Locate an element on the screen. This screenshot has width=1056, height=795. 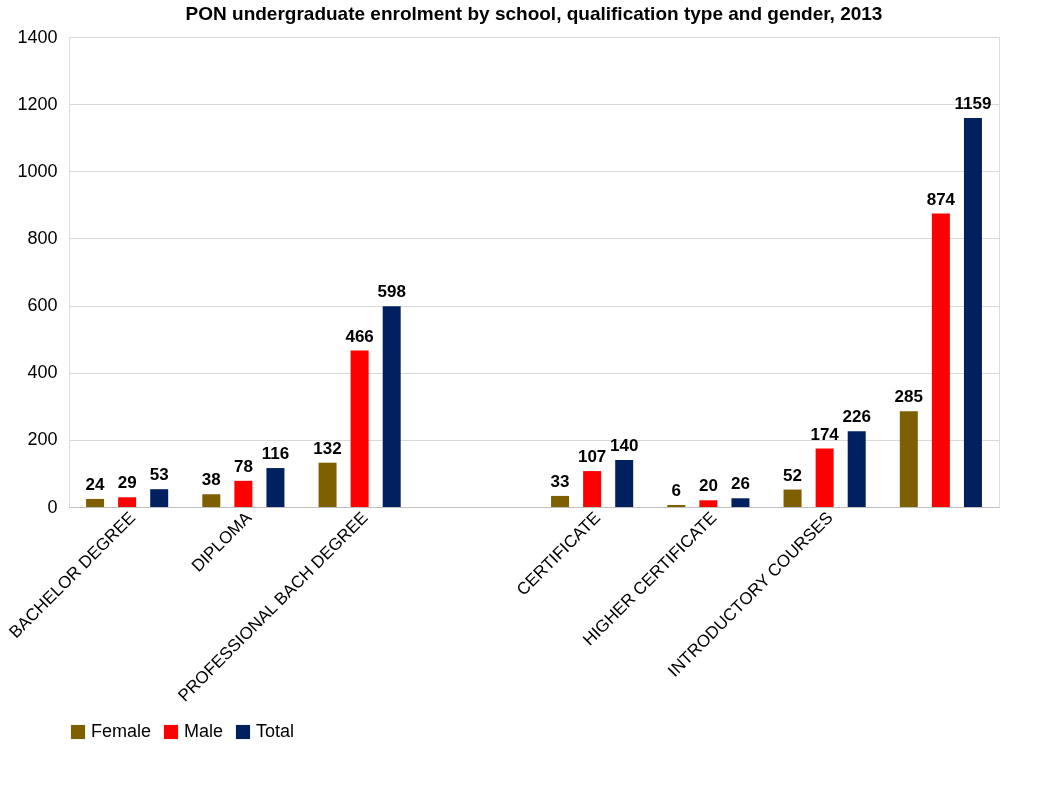
data-label: 38 is located at coordinates (211, 480).